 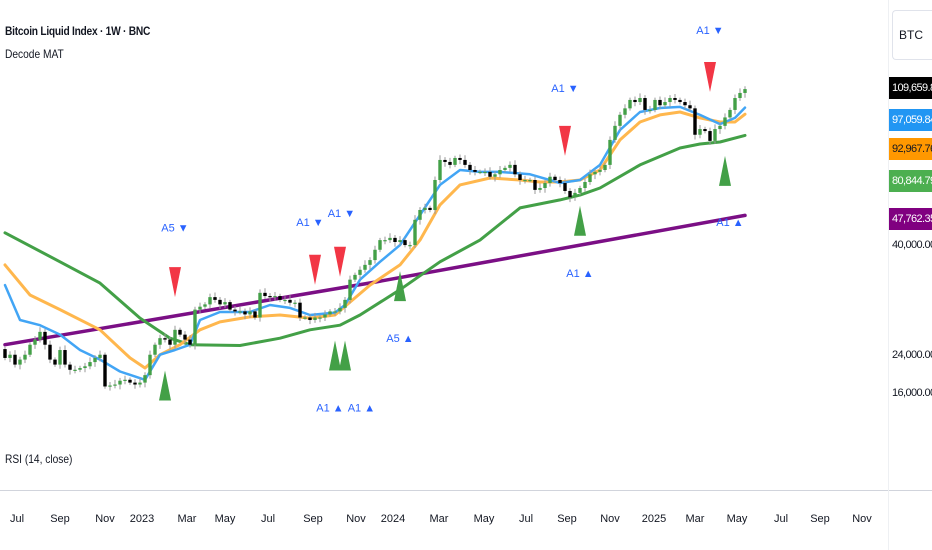 What do you see at coordinates (526, 519) in the screenshot?
I see `time-axis-label: Jul` at bounding box center [526, 519].